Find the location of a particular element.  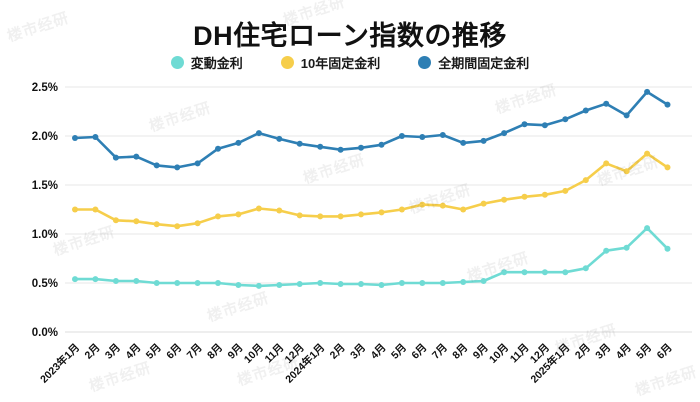

y-axis-tick-label: 0.5% is located at coordinates (45, 284).